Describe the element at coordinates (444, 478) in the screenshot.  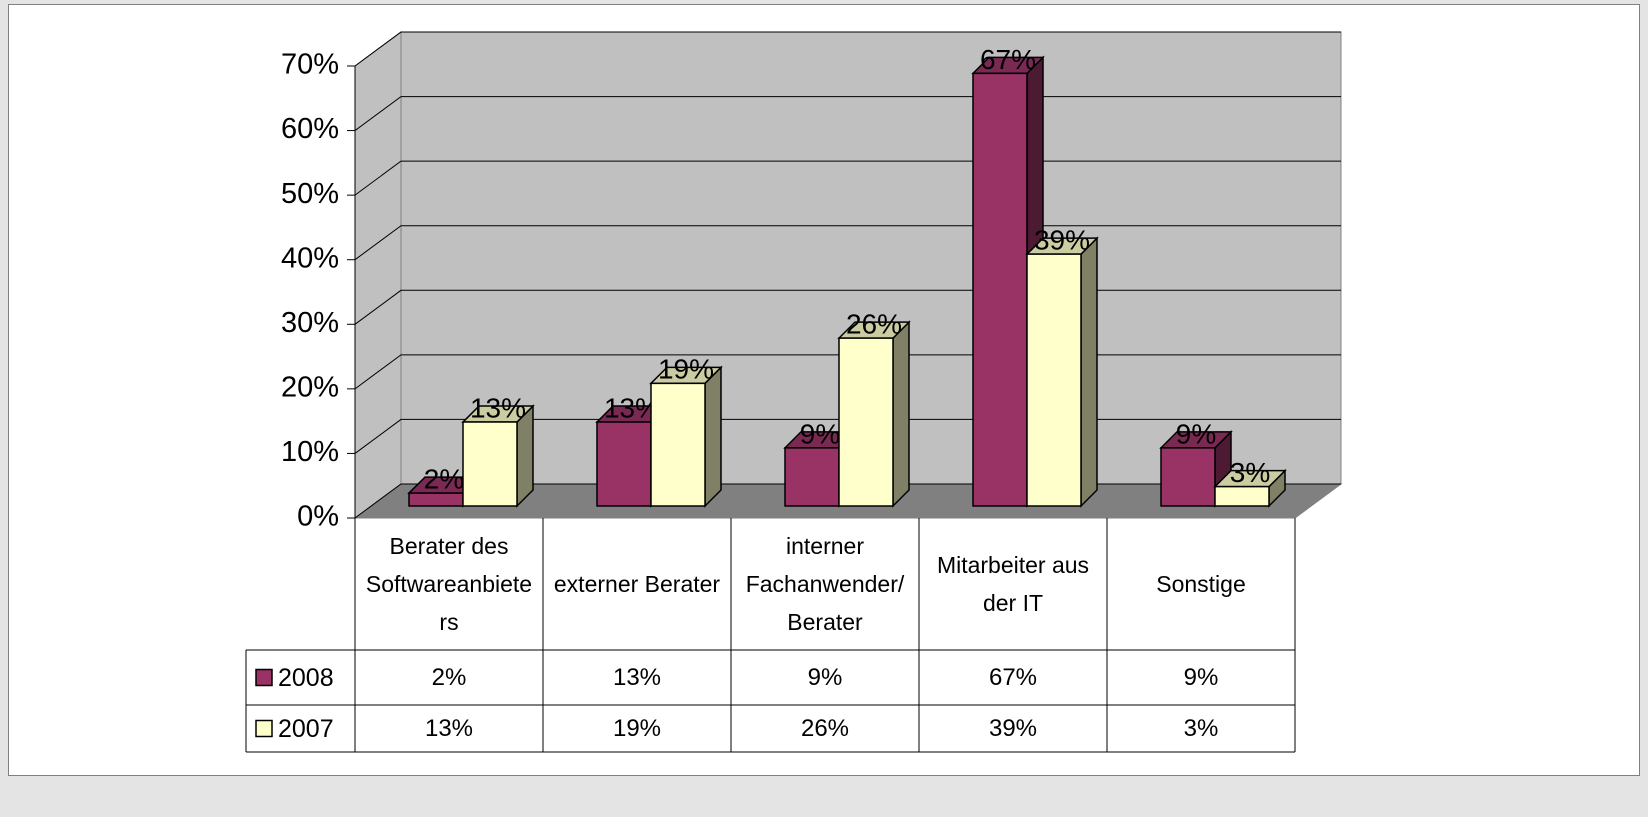
I see `value-label: 2%` at that location.